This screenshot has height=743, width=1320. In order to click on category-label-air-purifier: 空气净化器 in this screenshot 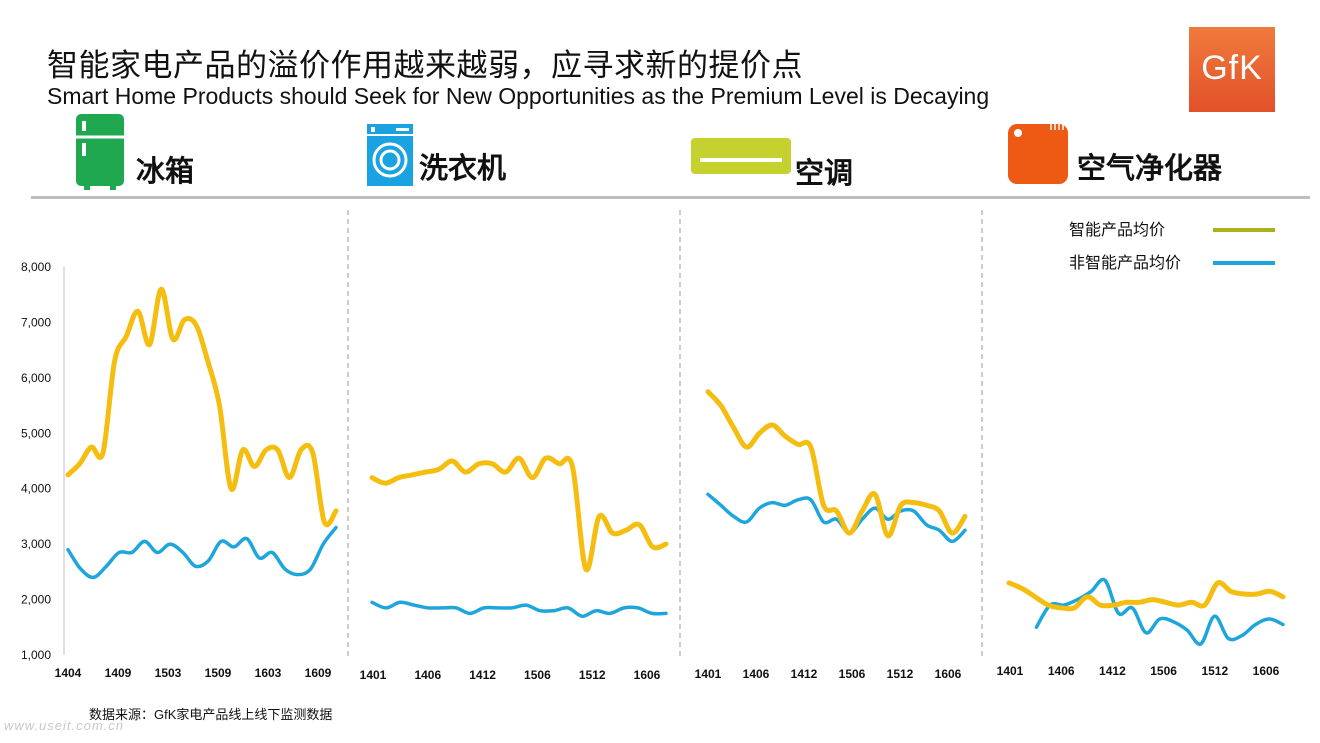, I will do `click(1150, 169)`.